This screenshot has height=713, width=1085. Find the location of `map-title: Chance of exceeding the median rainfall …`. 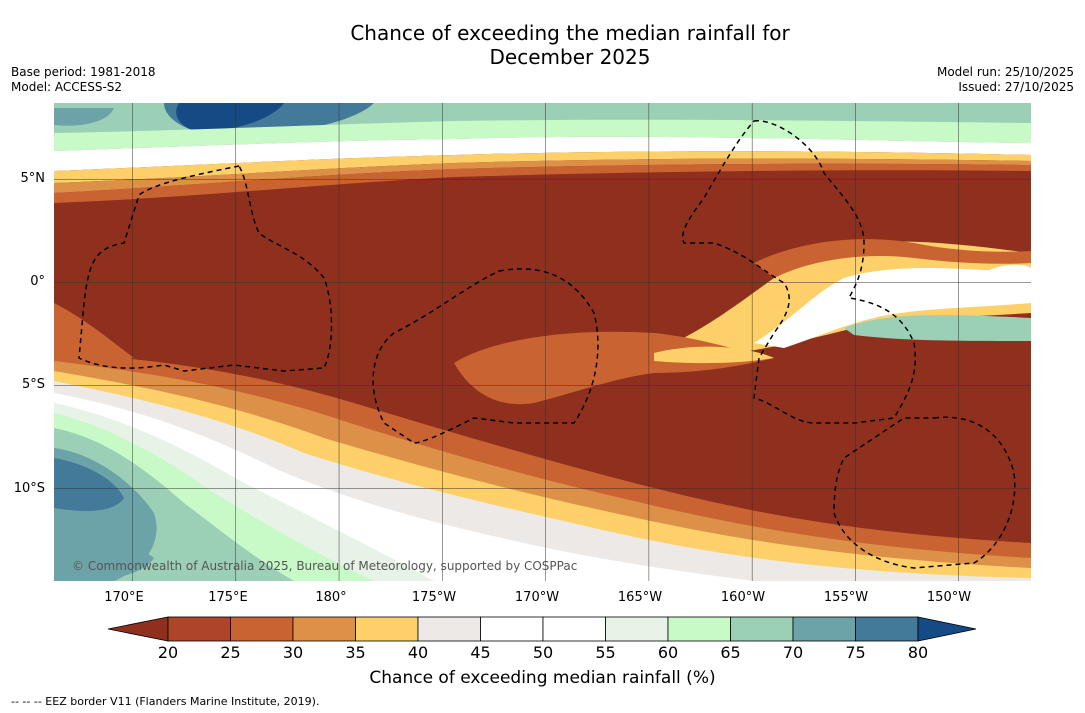

map-title: Chance of exceeding the median rainfall … is located at coordinates (570, 45).